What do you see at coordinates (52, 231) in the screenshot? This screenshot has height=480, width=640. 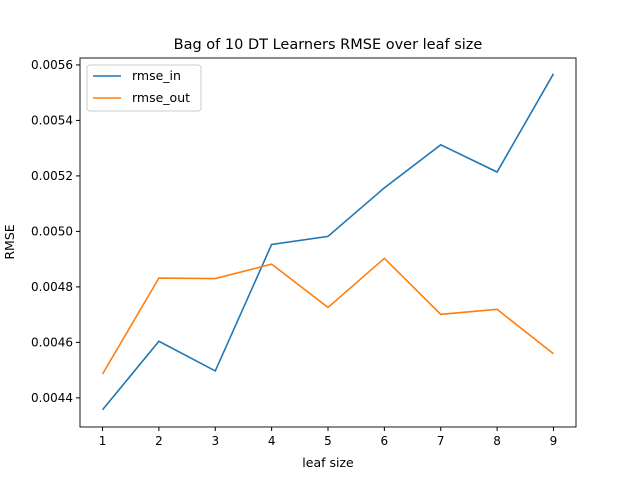 I see `y-tick-label: 0.0050` at bounding box center [52, 231].